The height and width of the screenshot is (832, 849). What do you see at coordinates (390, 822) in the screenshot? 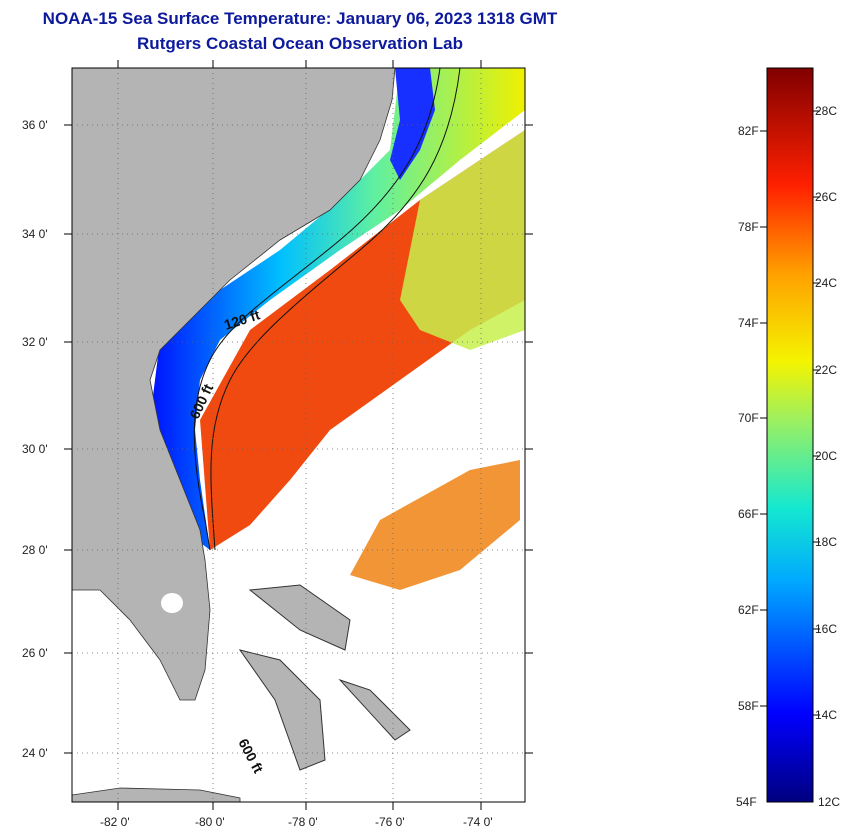
I see `lon-label-76: -76 0'` at bounding box center [390, 822].